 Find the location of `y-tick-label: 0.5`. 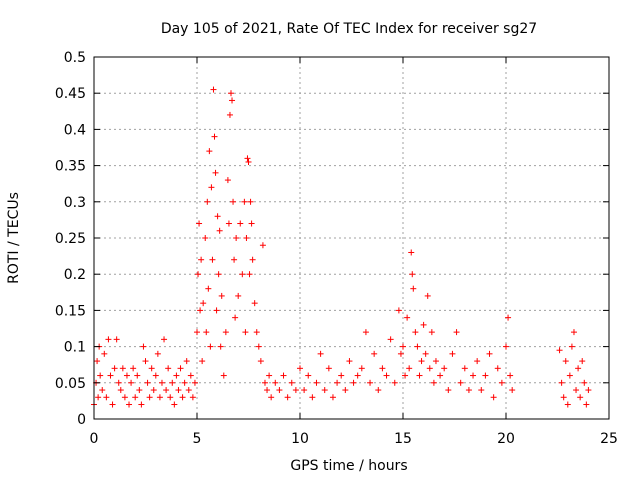

y-tick-label: 0.5 is located at coordinates (75, 58).